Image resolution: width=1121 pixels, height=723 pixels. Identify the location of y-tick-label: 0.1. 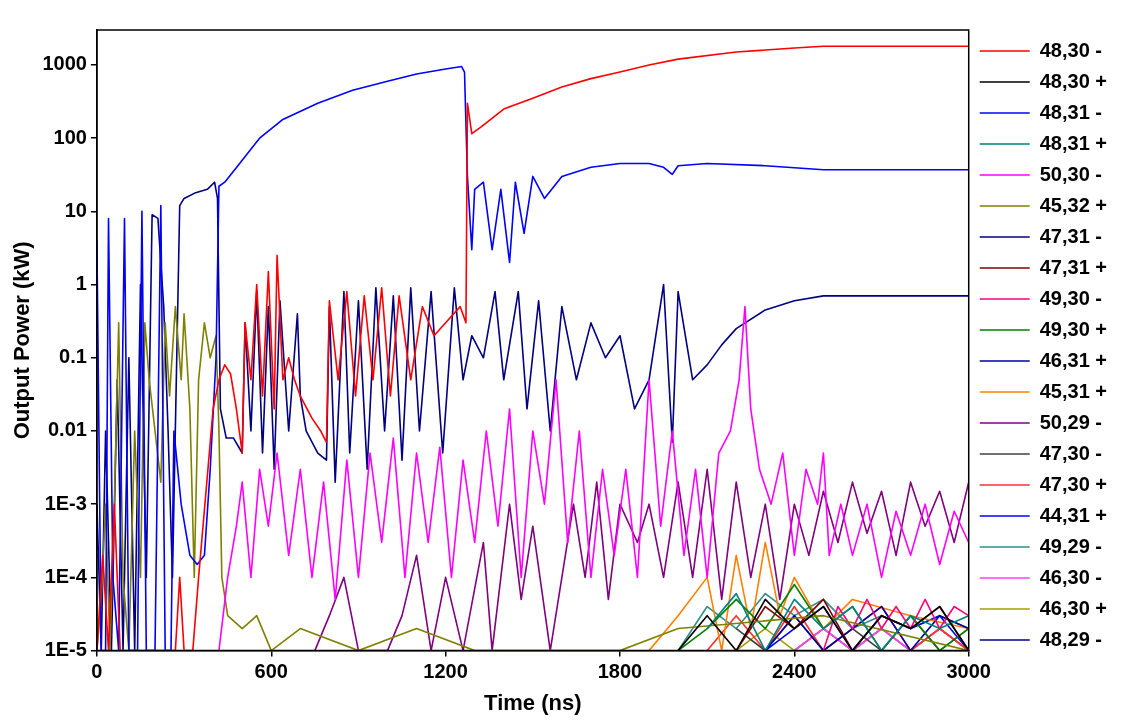
(73, 356).